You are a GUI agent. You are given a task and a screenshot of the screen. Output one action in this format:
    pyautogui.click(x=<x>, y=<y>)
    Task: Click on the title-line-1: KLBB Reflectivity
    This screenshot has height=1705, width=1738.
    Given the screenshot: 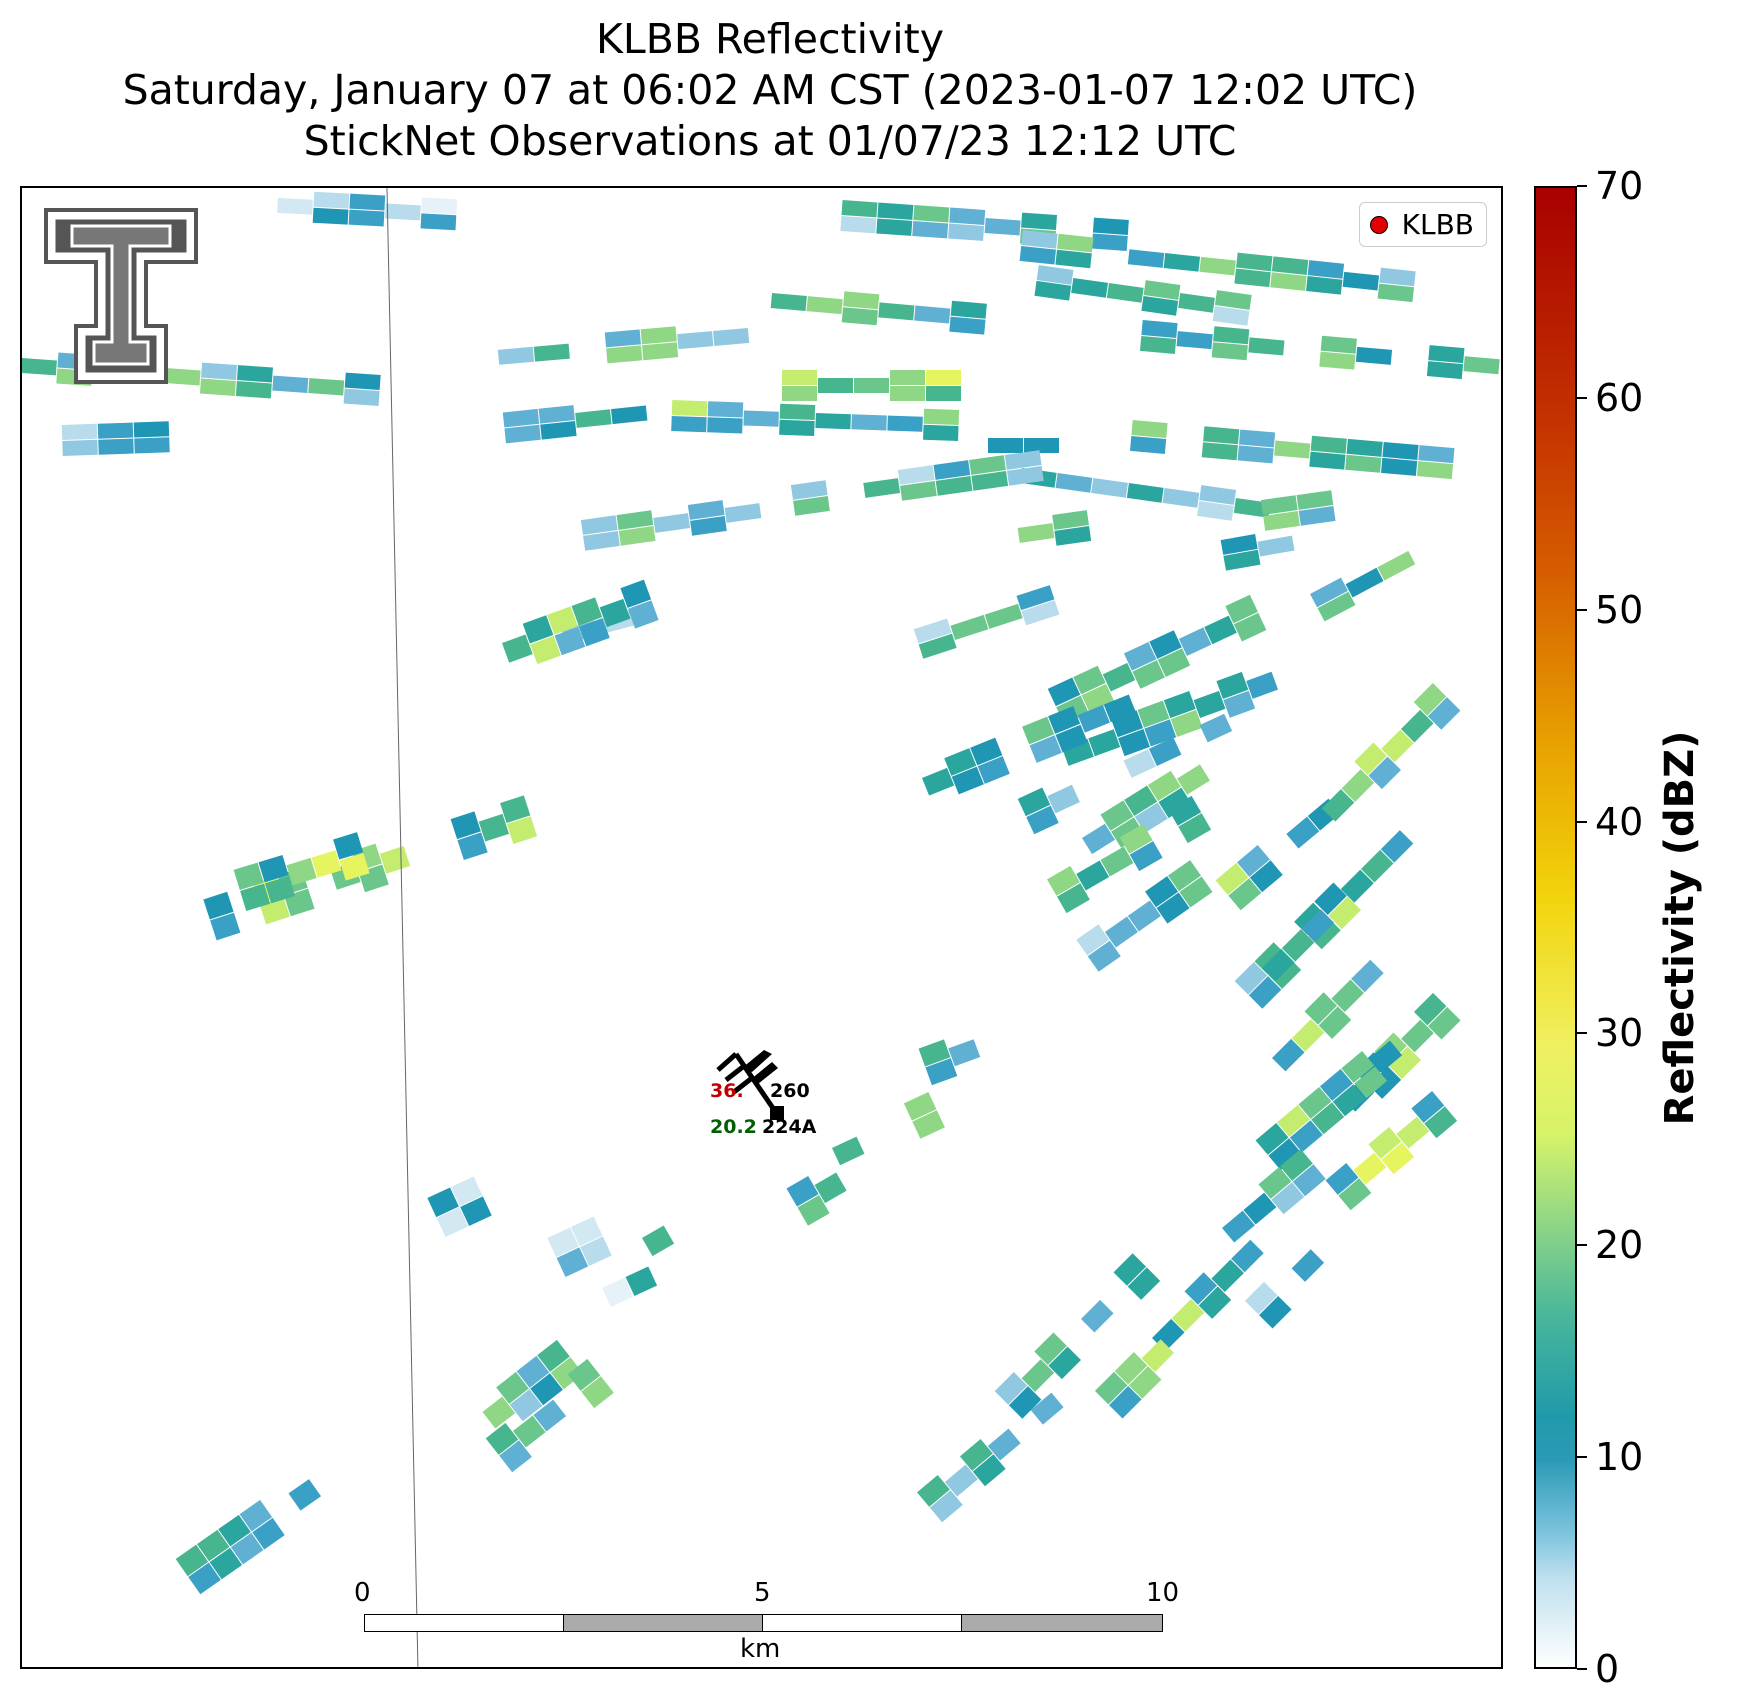 What is the action you would take?
    pyautogui.click(x=770, y=39)
    